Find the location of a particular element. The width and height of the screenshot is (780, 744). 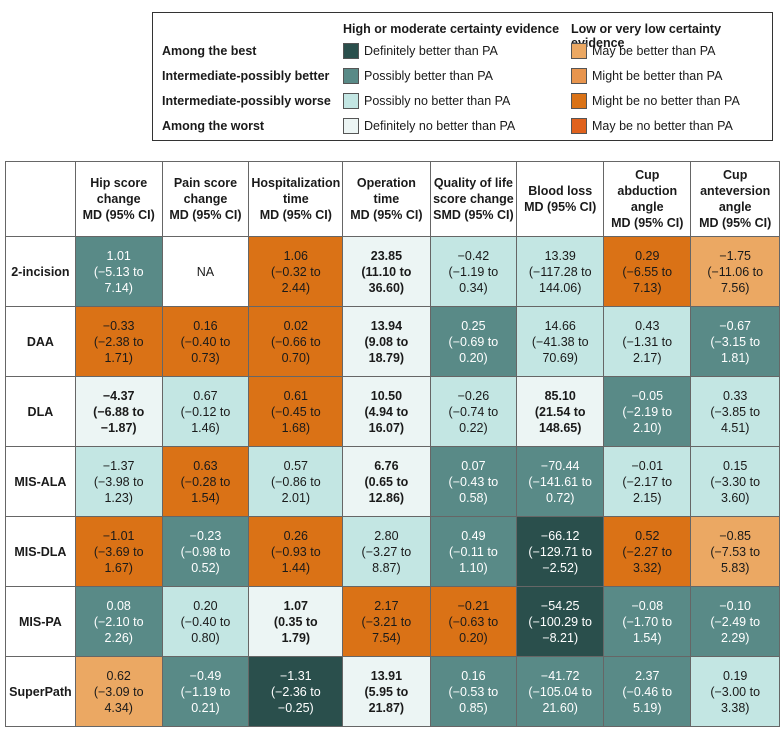

table-cell: 0.43 (−1.31 to 2.17) is located at coordinates (647, 341).